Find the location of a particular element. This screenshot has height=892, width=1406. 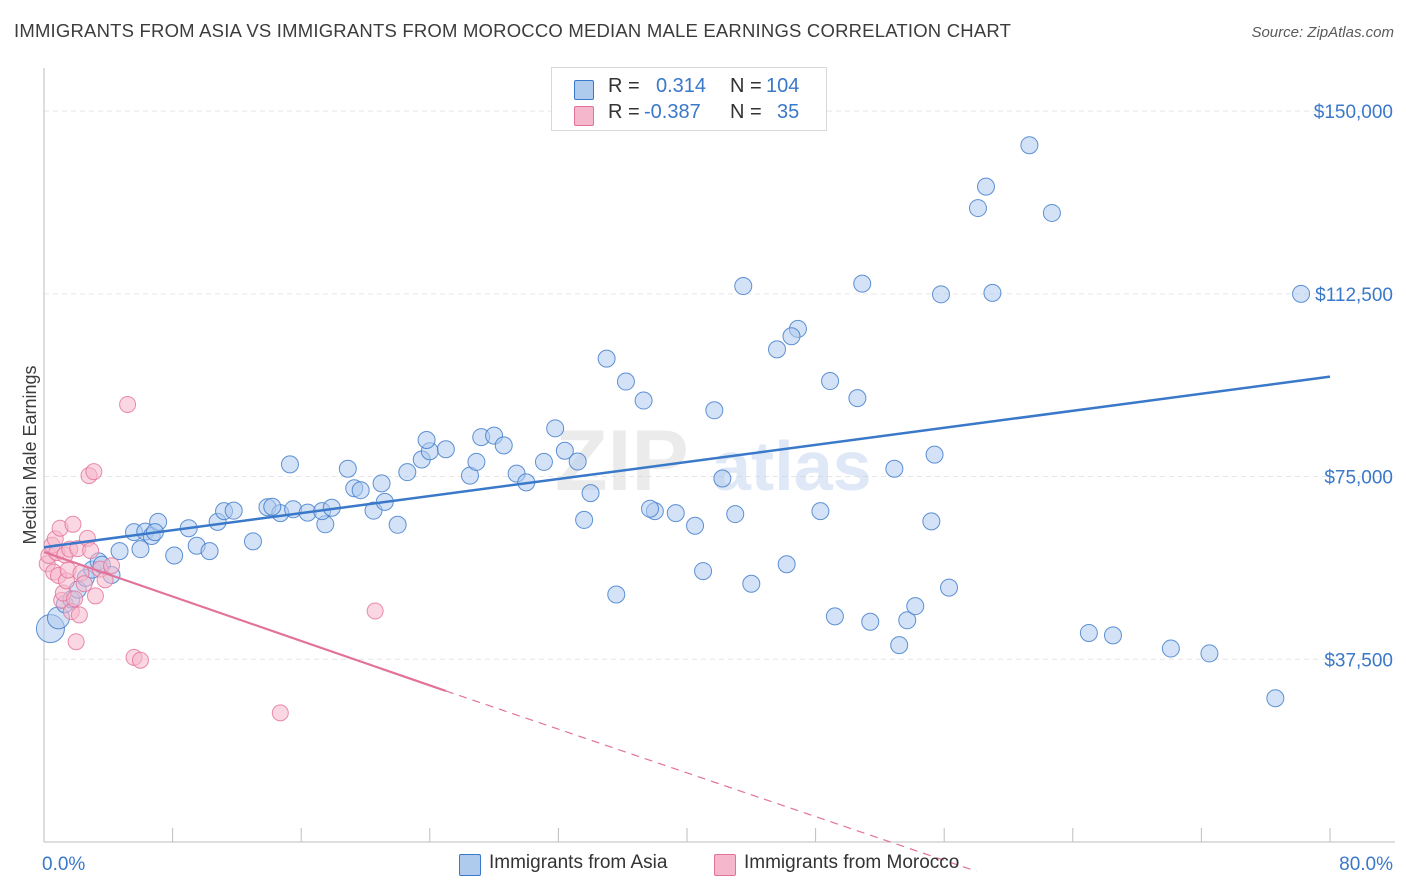

bottom-legend-swatch-morocco is located at coordinates (725, 865).